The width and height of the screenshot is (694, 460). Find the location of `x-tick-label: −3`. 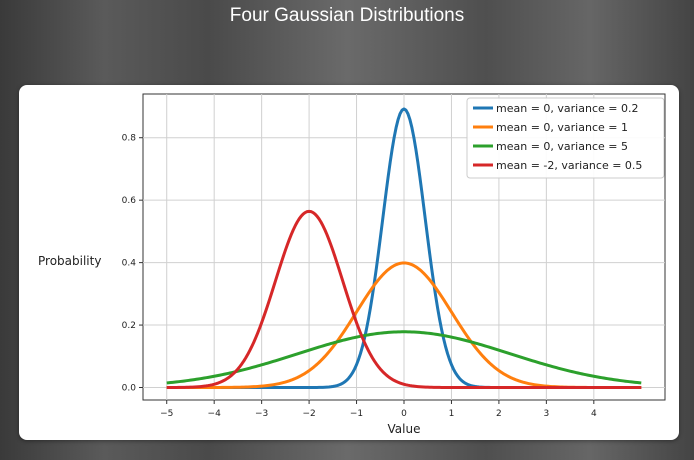

x-tick-label: −3 is located at coordinates (261, 414).